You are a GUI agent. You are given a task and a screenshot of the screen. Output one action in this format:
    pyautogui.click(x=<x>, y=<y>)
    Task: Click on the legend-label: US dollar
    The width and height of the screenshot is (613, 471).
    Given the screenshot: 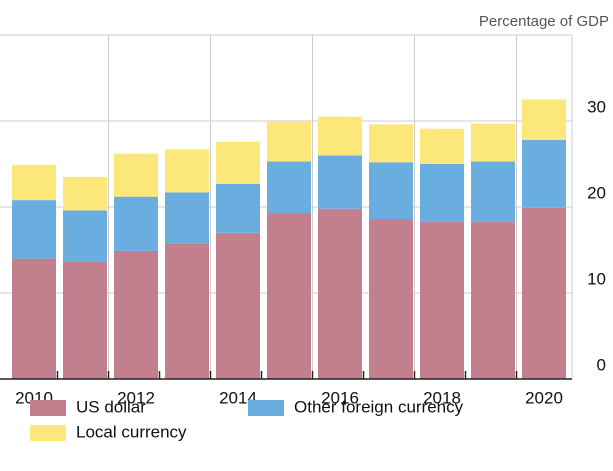 What is the action you would take?
    pyautogui.click(x=111, y=406)
    